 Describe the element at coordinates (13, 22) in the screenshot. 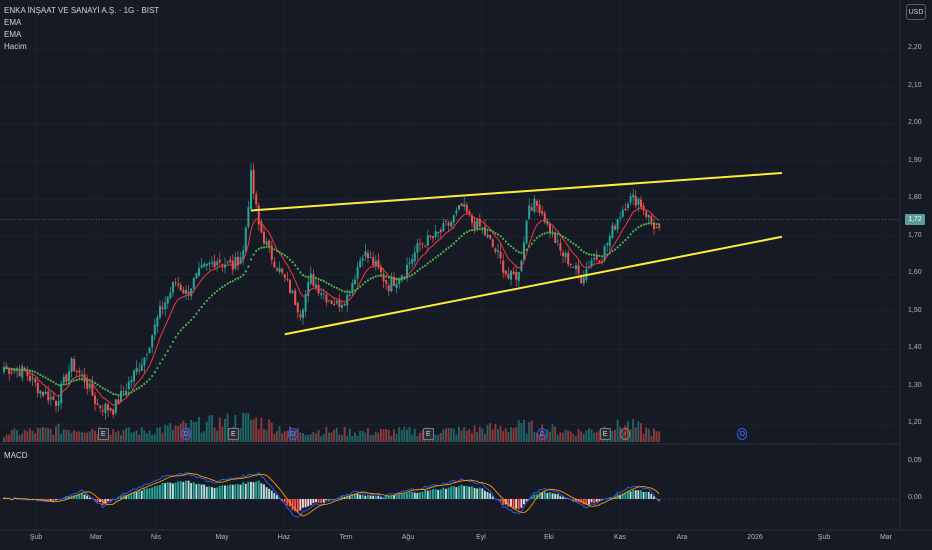

I see `ema-fast-legend: EMA` at that location.